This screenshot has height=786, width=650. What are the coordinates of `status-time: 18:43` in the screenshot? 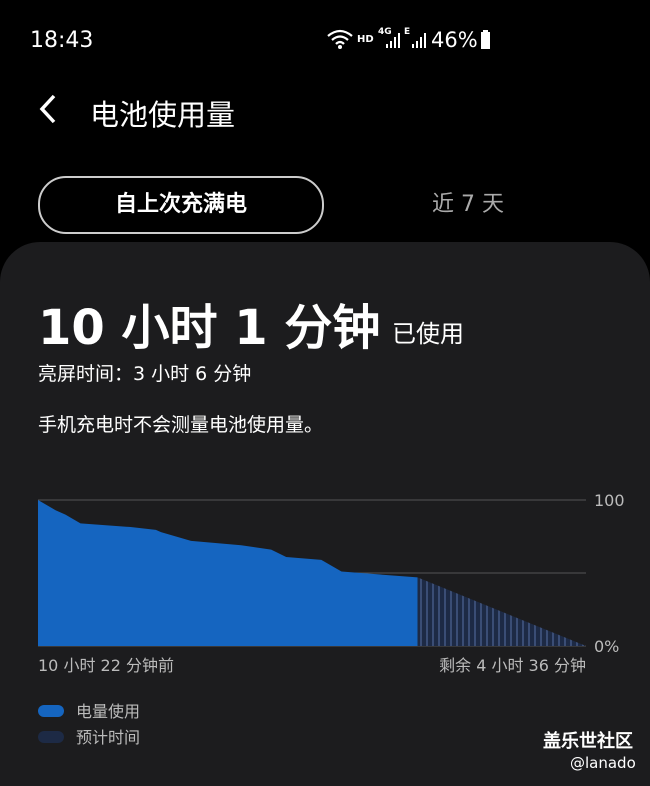 It's located at (62, 40).